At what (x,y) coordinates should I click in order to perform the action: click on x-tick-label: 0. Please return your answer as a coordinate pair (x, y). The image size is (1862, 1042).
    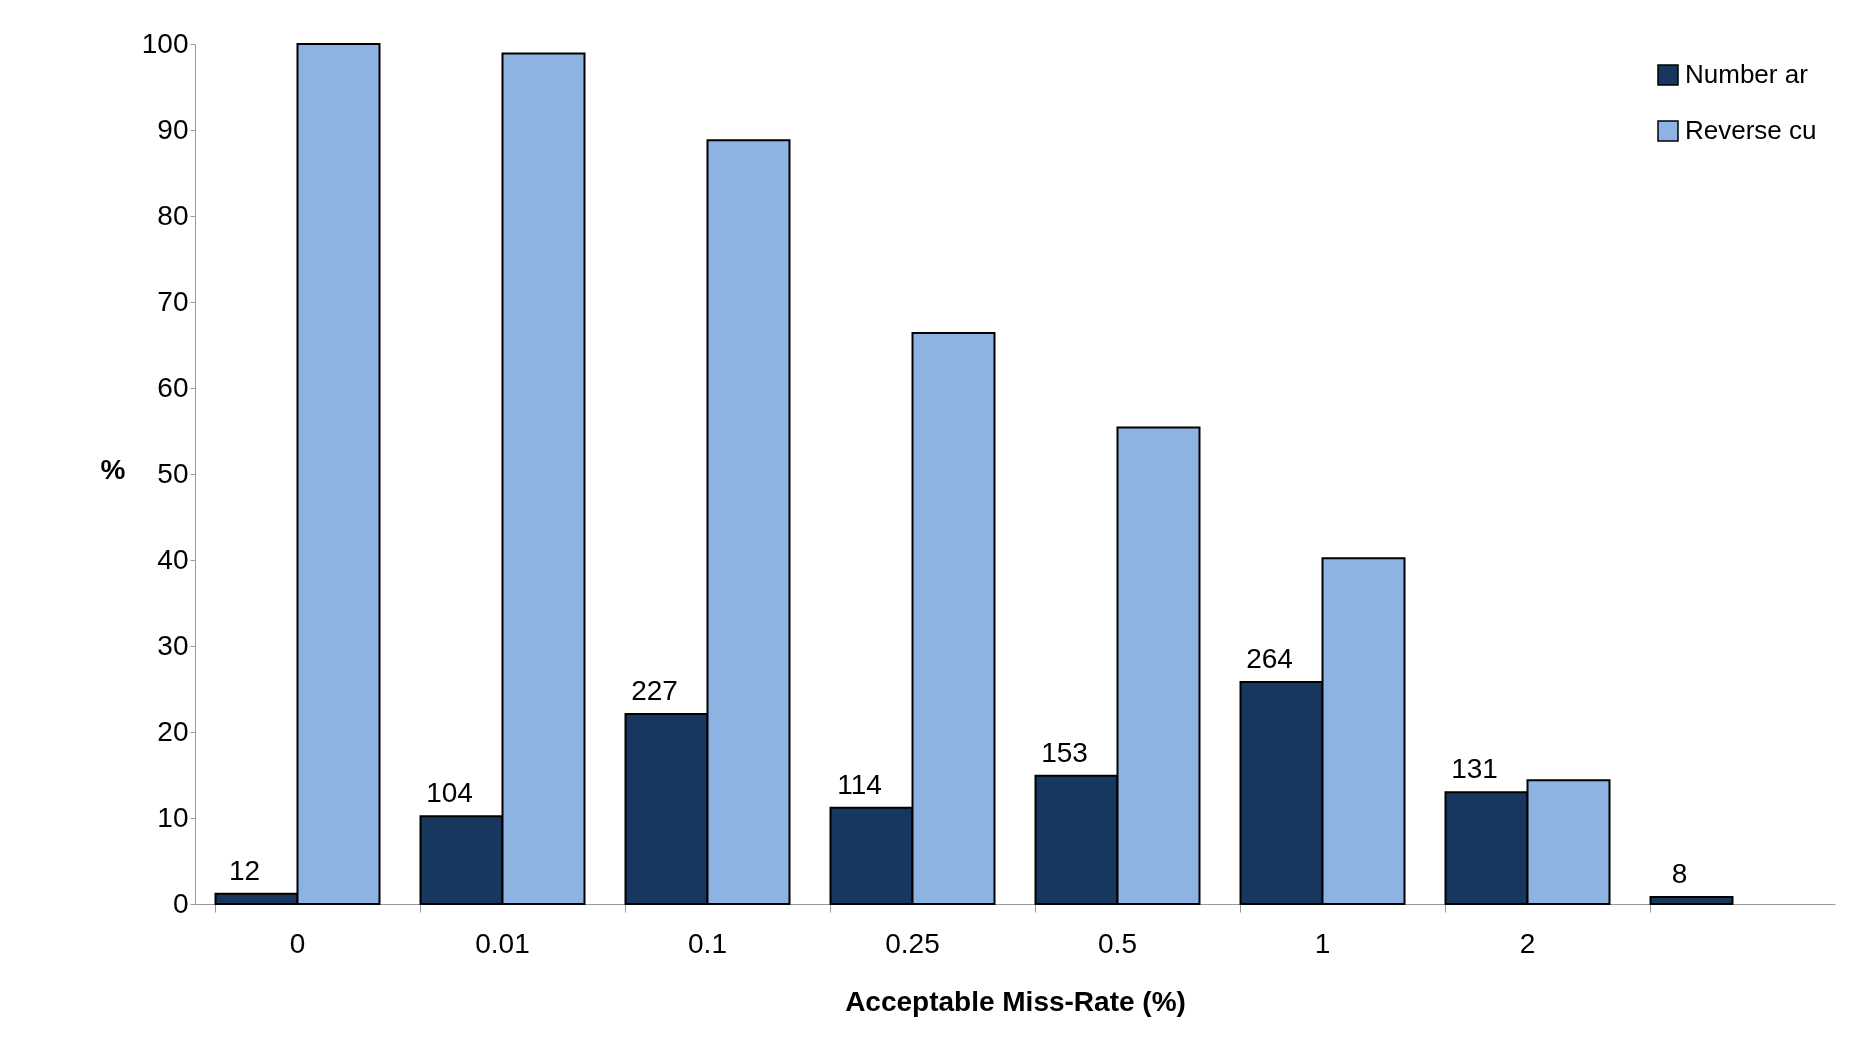
    Looking at the image, I should click on (297, 943).